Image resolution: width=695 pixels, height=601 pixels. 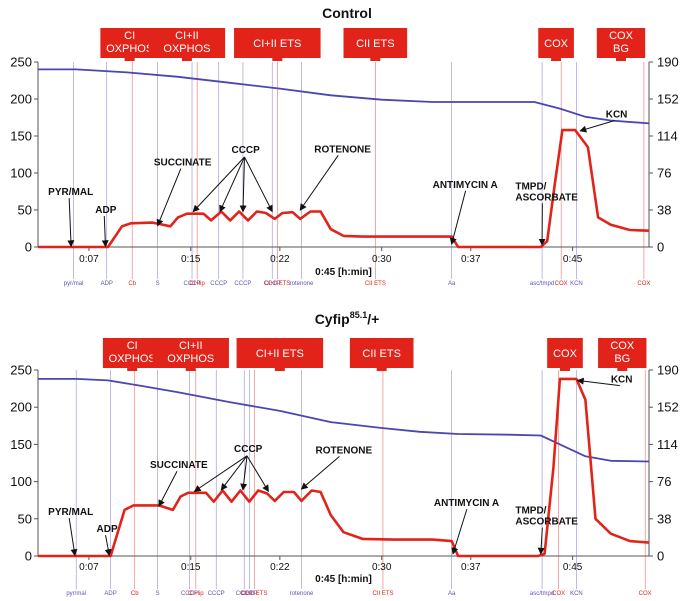 I want to click on phase-label: CII ETS, so click(x=381, y=354).